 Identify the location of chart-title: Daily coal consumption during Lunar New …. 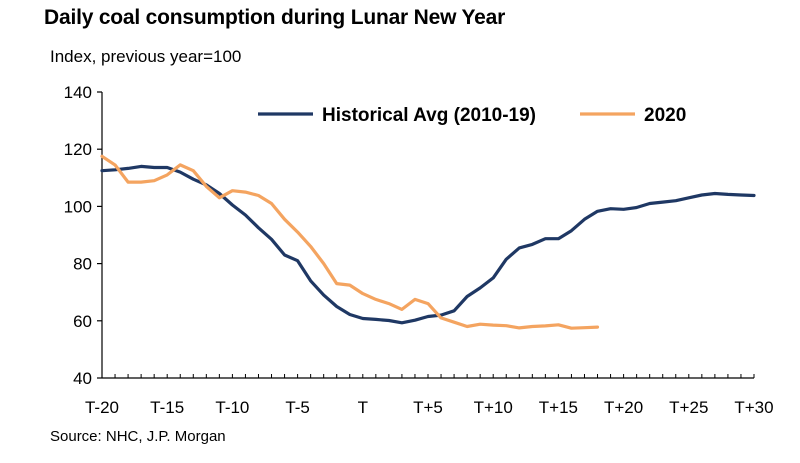
(275, 17).